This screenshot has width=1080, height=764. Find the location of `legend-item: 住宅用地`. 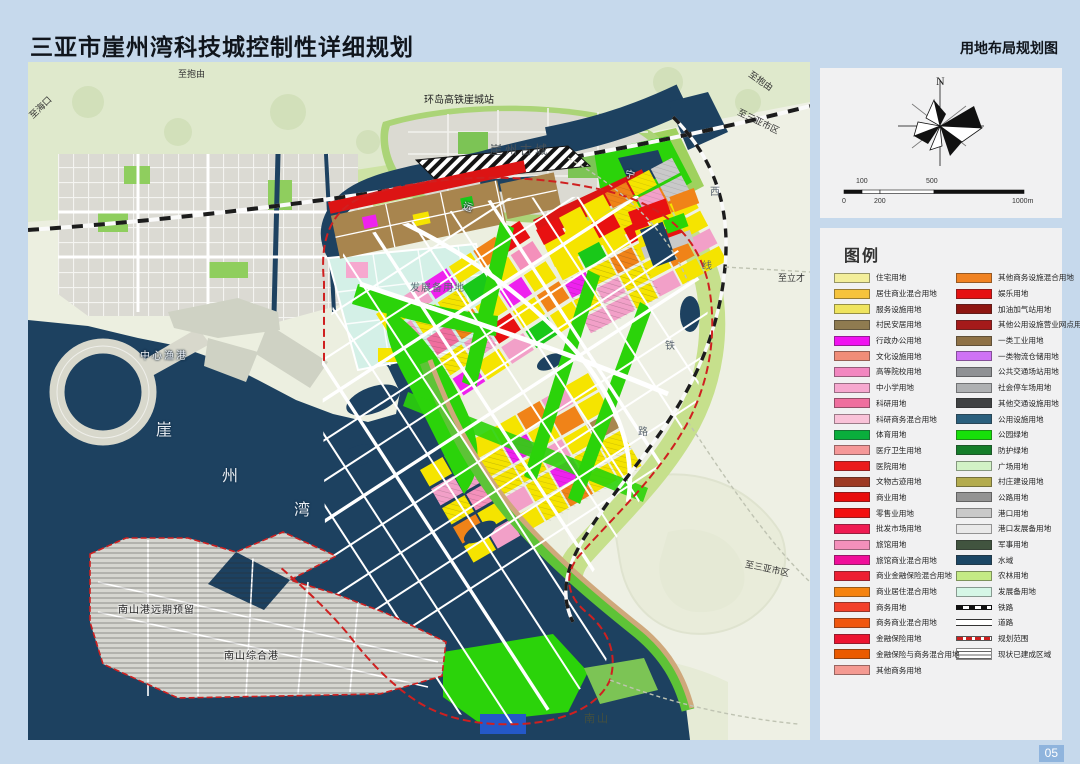

legend-item: 住宅用地 is located at coordinates (893, 278).